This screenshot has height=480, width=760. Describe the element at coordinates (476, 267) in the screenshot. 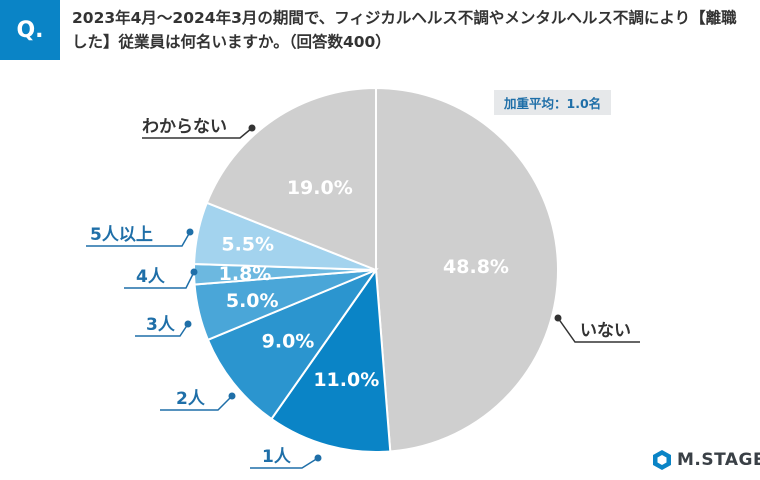

I see `slice-percent-label: 48.8%` at that location.